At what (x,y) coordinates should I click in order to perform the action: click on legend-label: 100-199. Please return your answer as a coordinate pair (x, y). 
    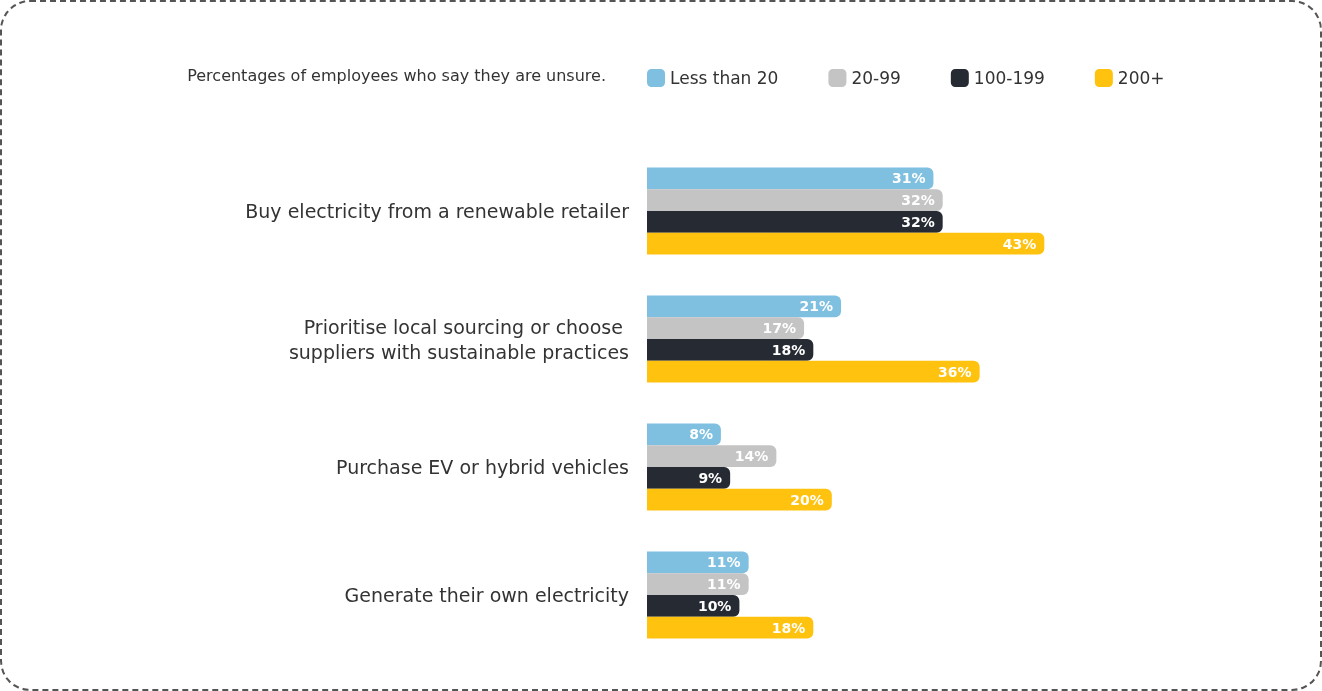
    Looking at the image, I should click on (1009, 78).